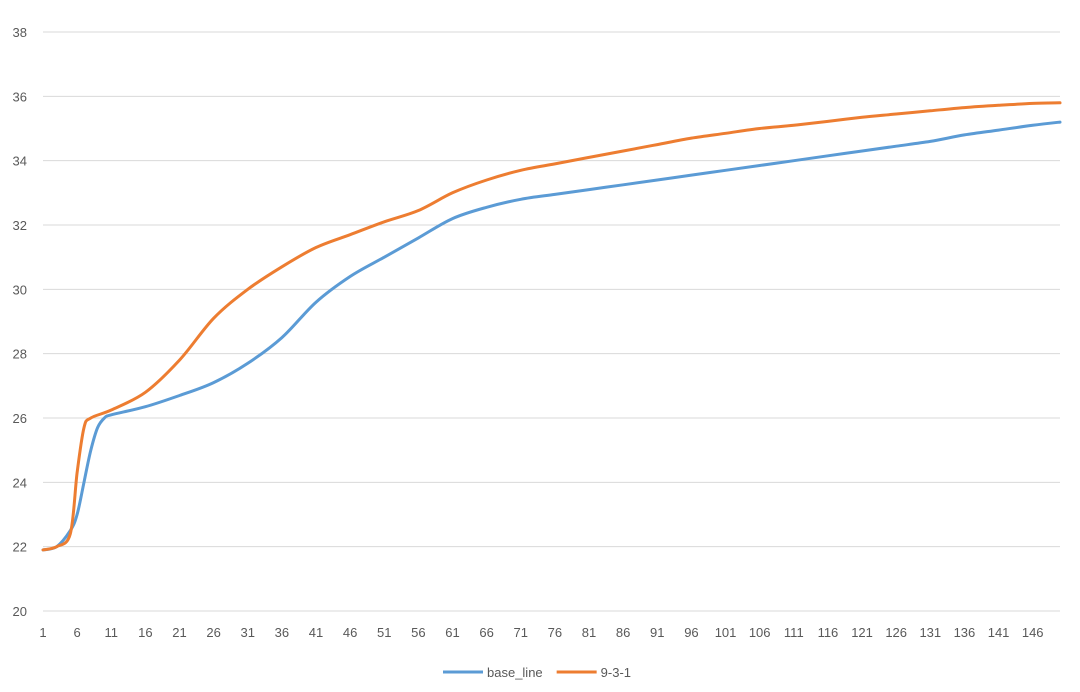 Image resolution: width=1080 pixels, height=692 pixels. I want to click on x-tick-label: 61, so click(452, 632).